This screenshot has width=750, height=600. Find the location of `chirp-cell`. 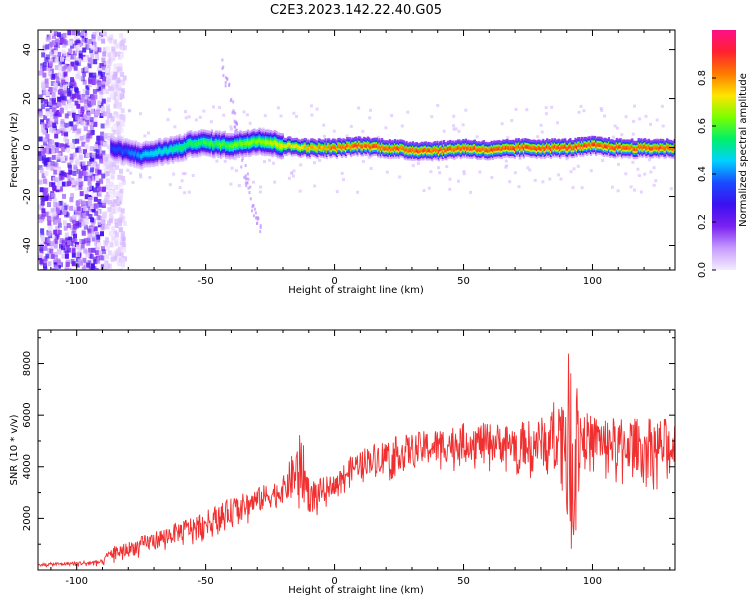

chirp-cell is located at coordinates (235, 127).